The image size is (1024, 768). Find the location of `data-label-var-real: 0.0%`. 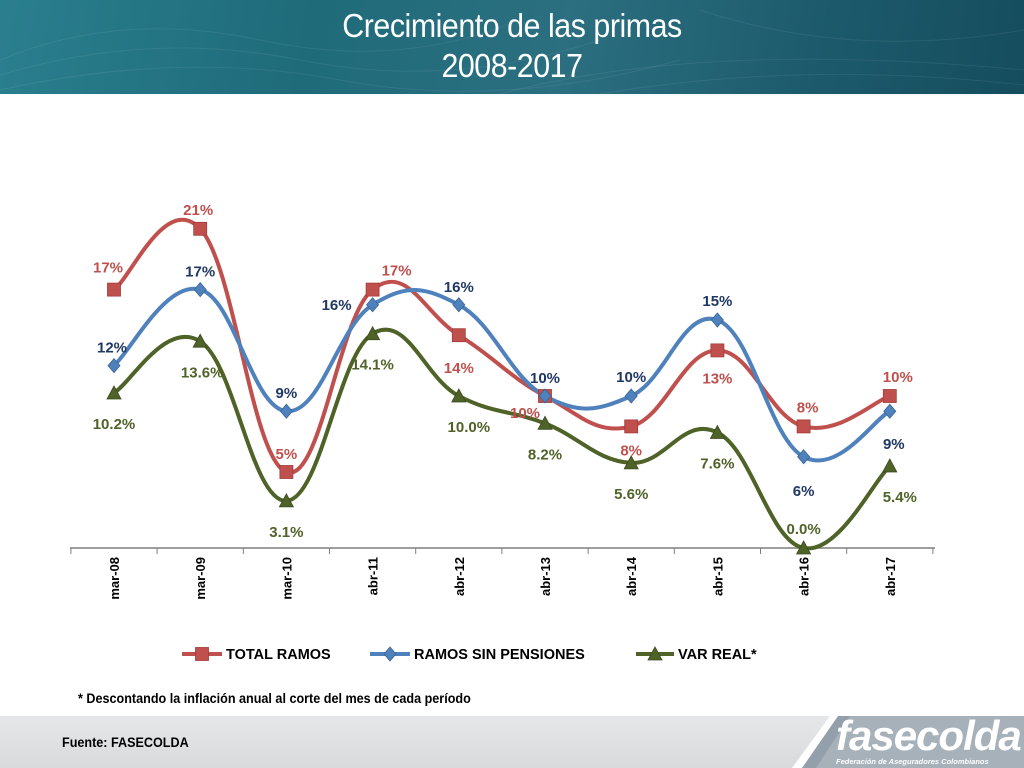

data-label-var-real: 0.0% is located at coordinates (803, 529).